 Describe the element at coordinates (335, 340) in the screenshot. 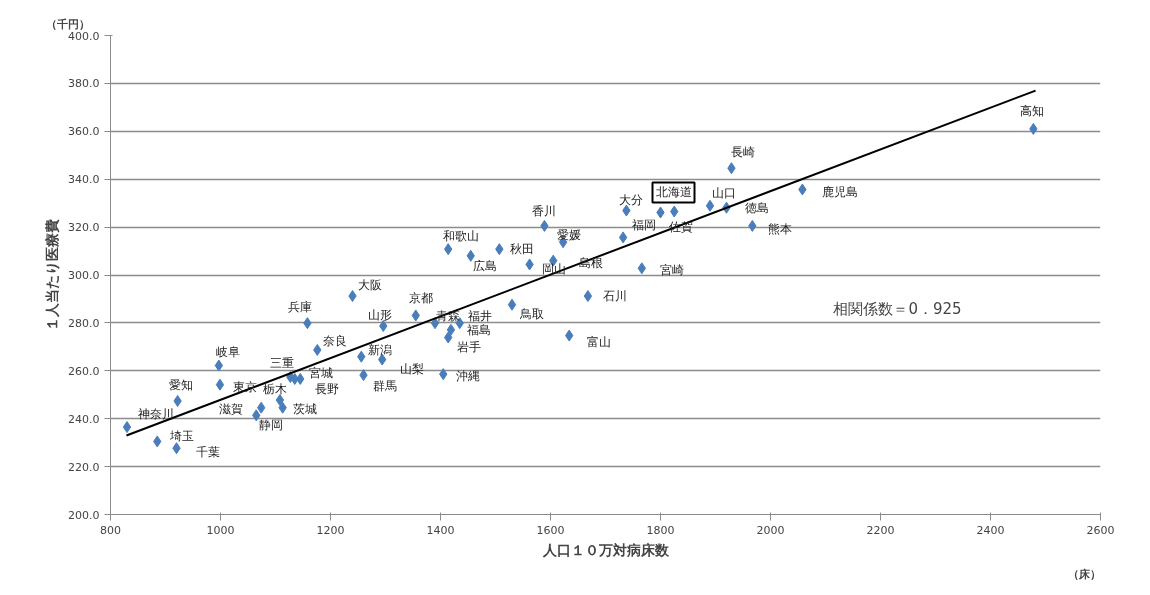

I see `annotation: 奈良` at that location.